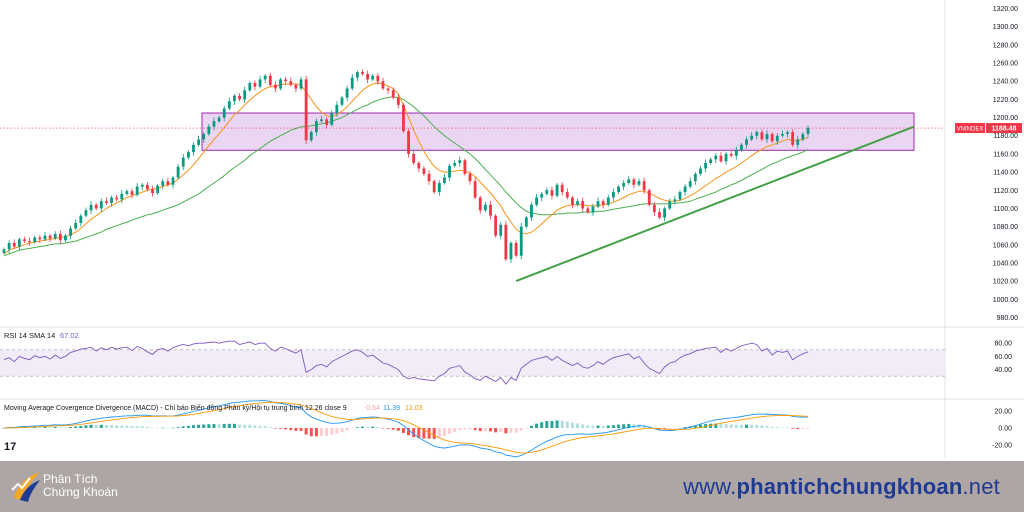 The height and width of the screenshot is (512, 1024). What do you see at coordinates (1005, 154) in the screenshot?
I see `price-tick-label: 1160.00` at bounding box center [1005, 154].